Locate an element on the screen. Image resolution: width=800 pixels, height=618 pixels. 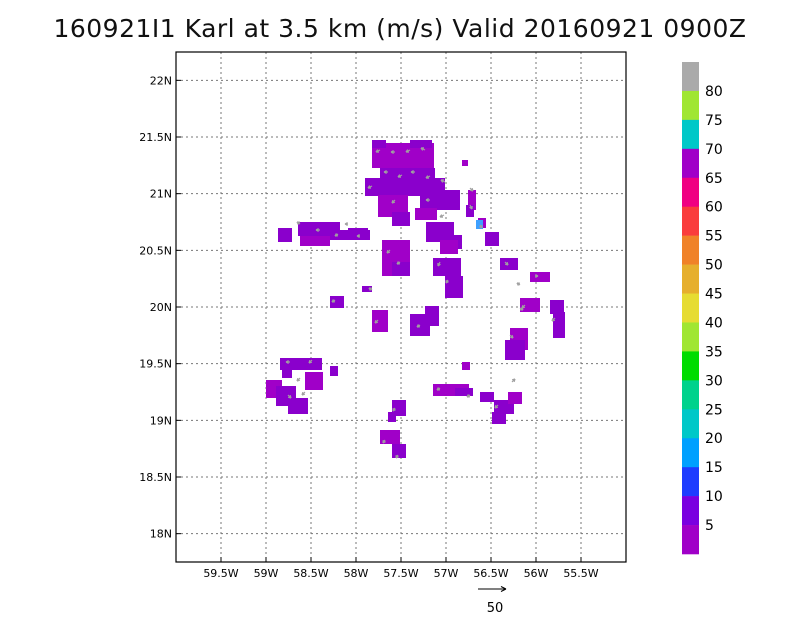
colorbar-label: 15 is located at coordinates (714, 468).